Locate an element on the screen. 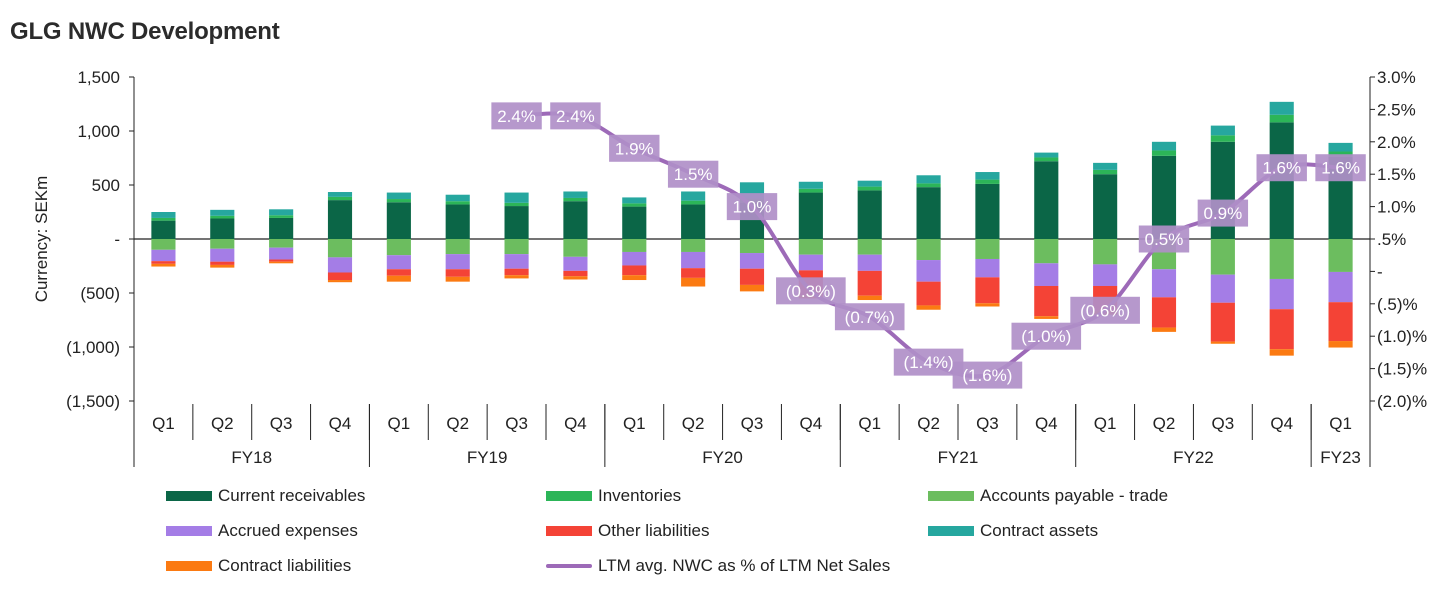 The image size is (1456, 595). ltm-label-text: (1.6%) is located at coordinates (987, 375).